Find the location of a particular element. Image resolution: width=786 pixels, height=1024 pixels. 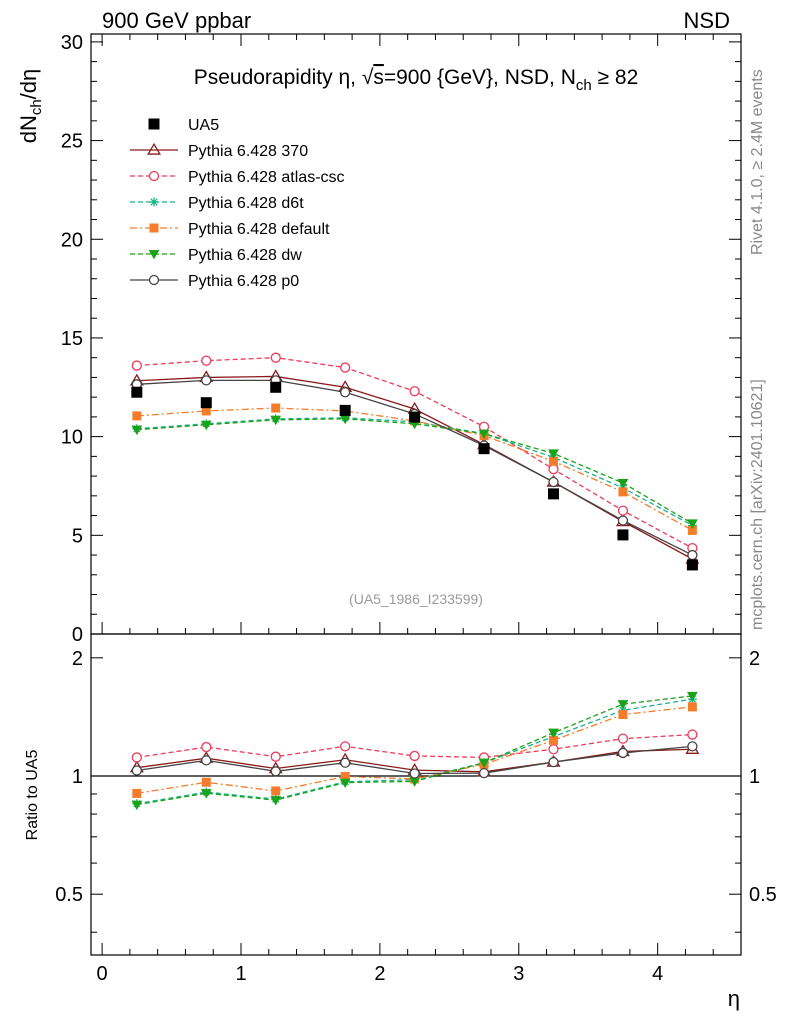

x-axis-label: η is located at coordinates (734, 998).